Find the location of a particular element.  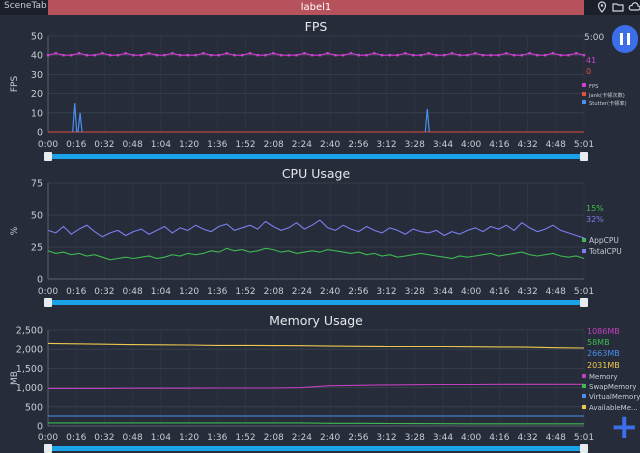

x-tick-label: 3:28 is located at coordinates (415, 292).